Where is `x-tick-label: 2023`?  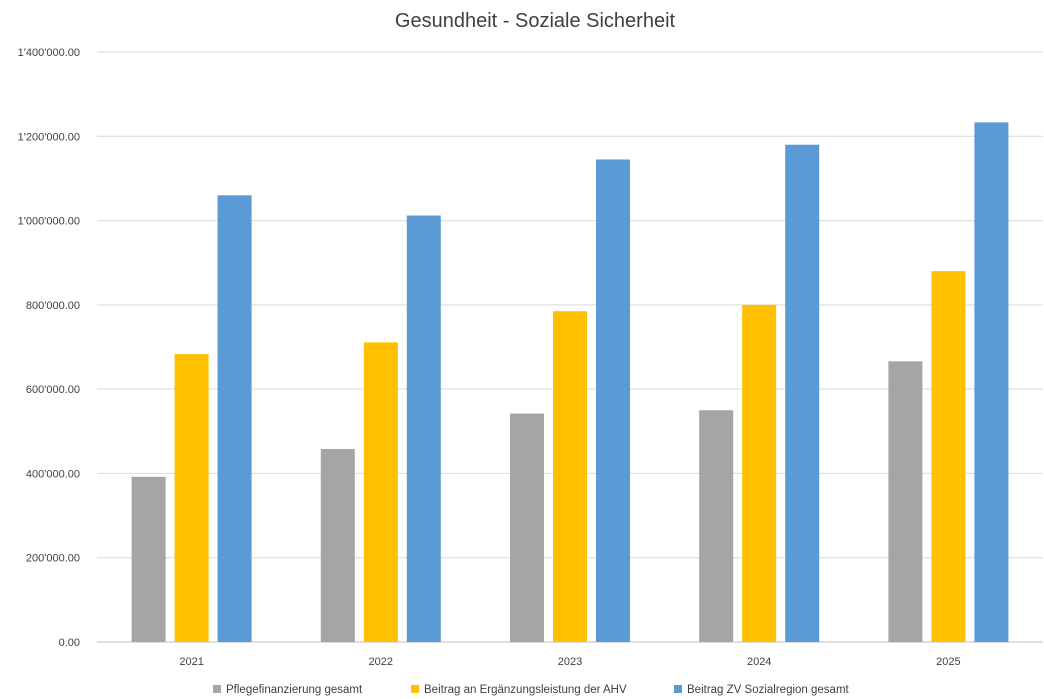
x-tick-label: 2023 is located at coordinates (570, 662).